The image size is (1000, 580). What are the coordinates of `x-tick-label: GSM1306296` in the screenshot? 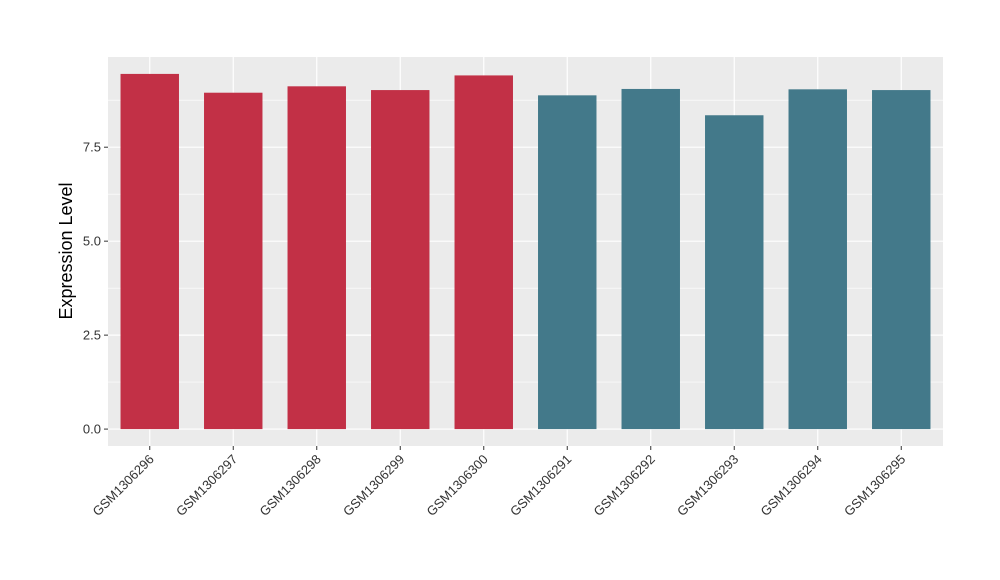 It's located at (123, 485).